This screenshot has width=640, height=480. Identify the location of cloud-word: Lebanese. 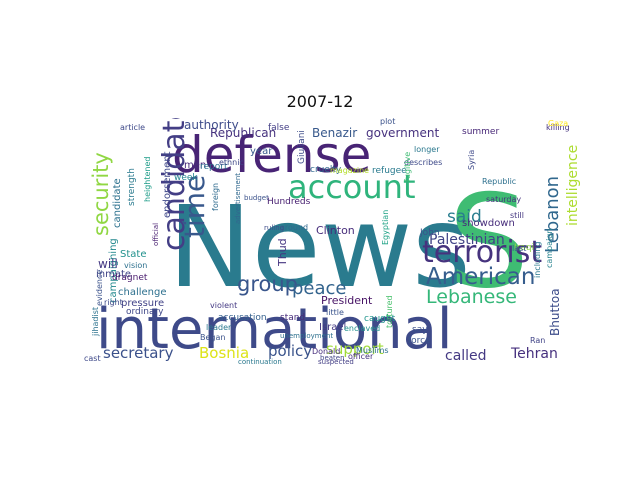
(471, 297).